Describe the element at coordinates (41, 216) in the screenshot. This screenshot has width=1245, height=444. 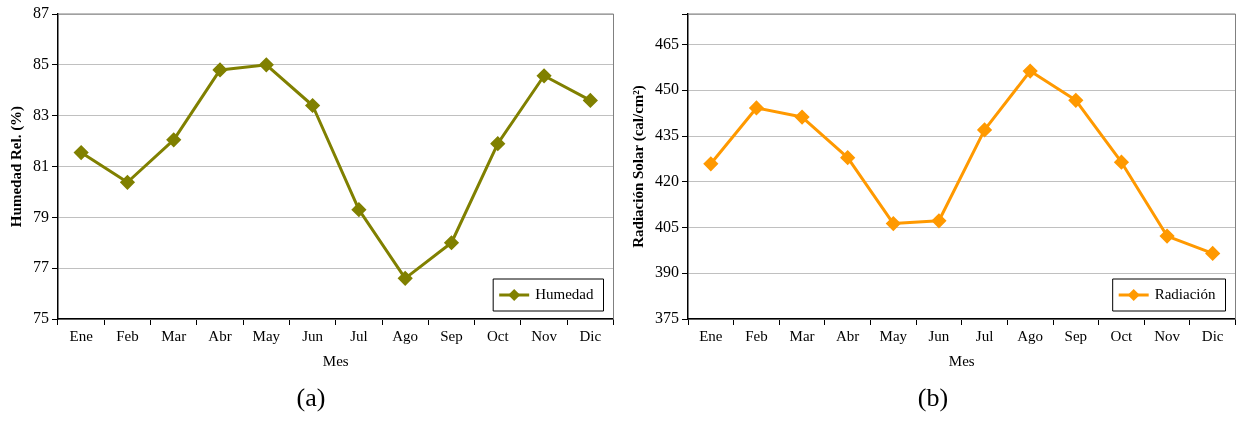
I see `y-tick-label: 79` at that location.